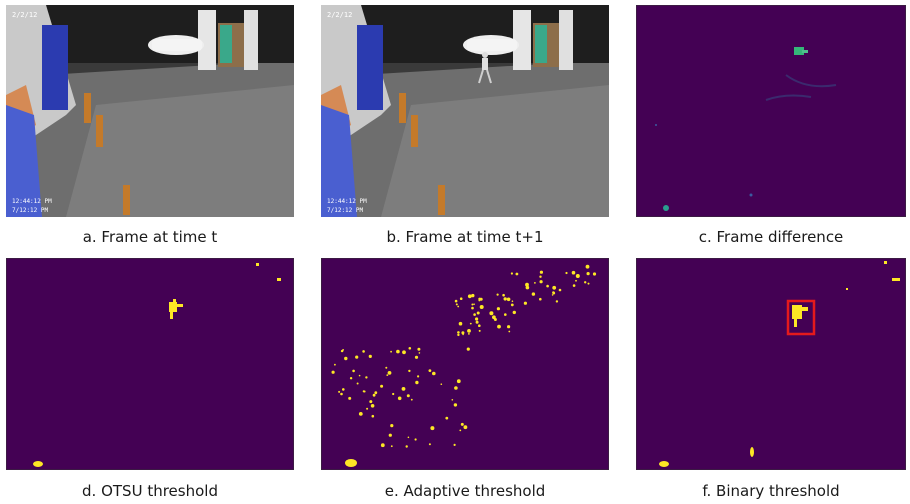 The height and width of the screenshot is (504, 910). I want to click on noise-blob, so click(351, 463).